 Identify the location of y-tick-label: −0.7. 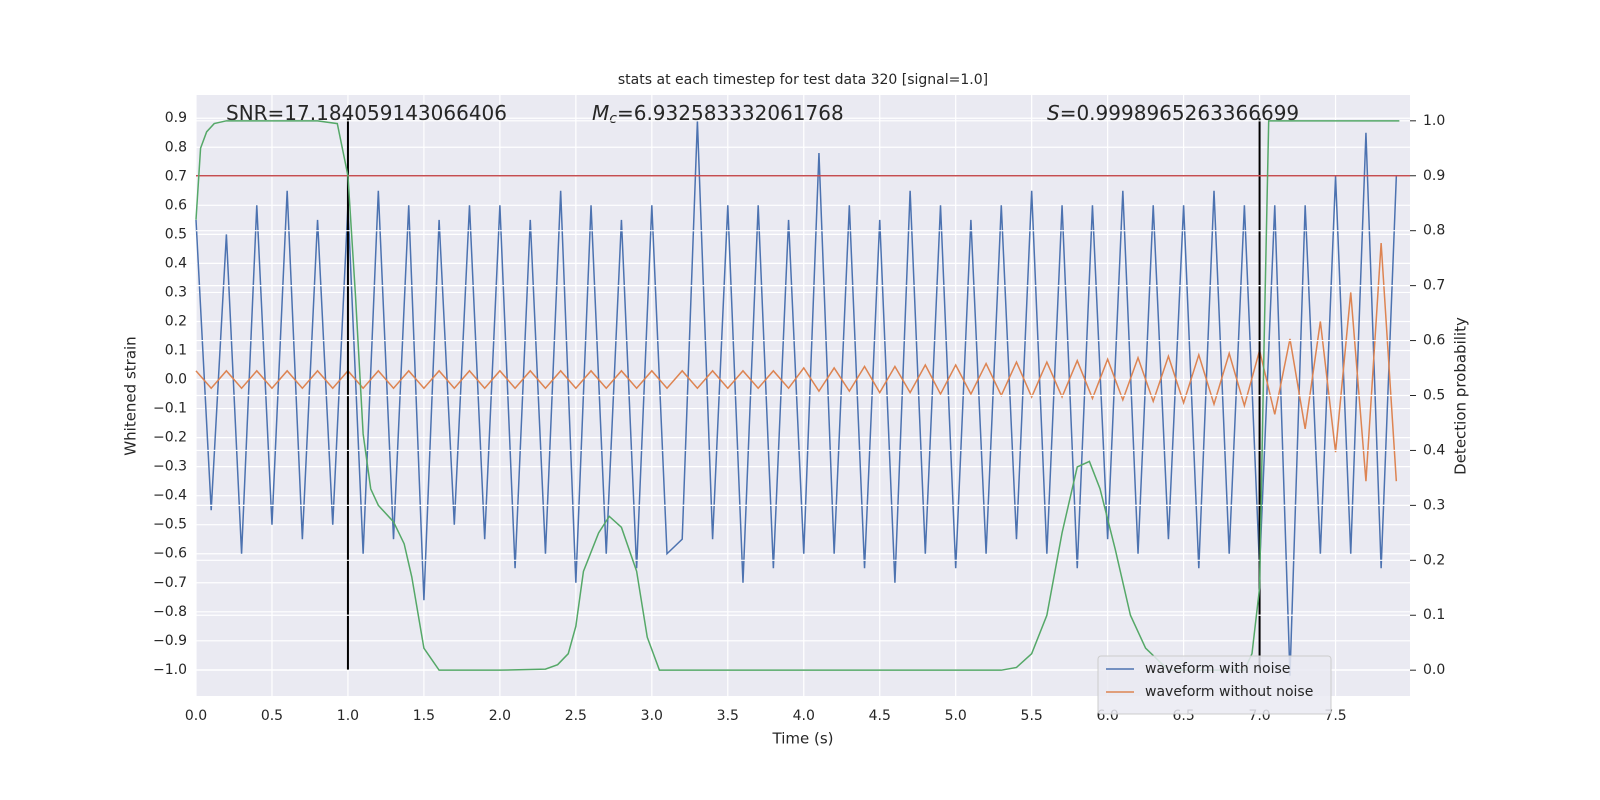
(170, 583).